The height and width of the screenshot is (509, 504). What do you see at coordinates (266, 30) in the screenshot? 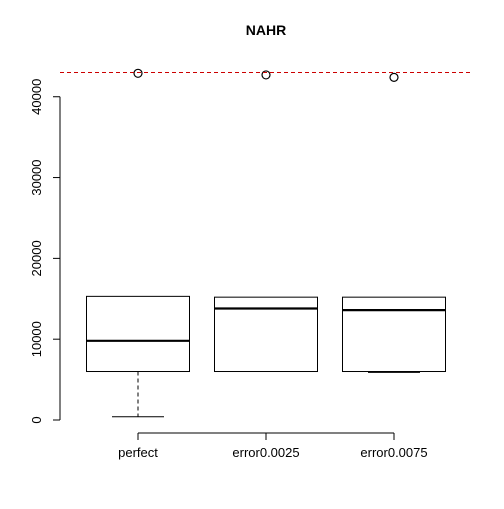
I see `chart-title: NAHR` at bounding box center [266, 30].